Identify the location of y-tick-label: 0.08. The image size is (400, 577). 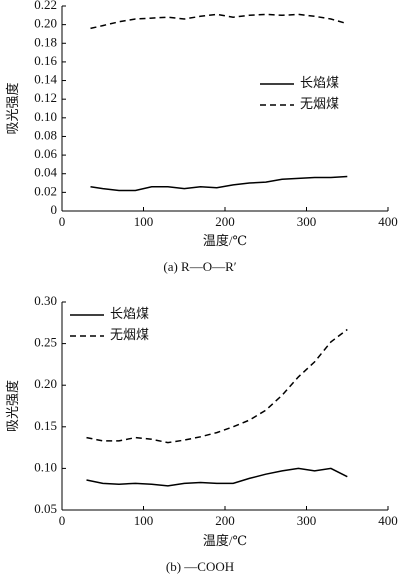
(45, 134).